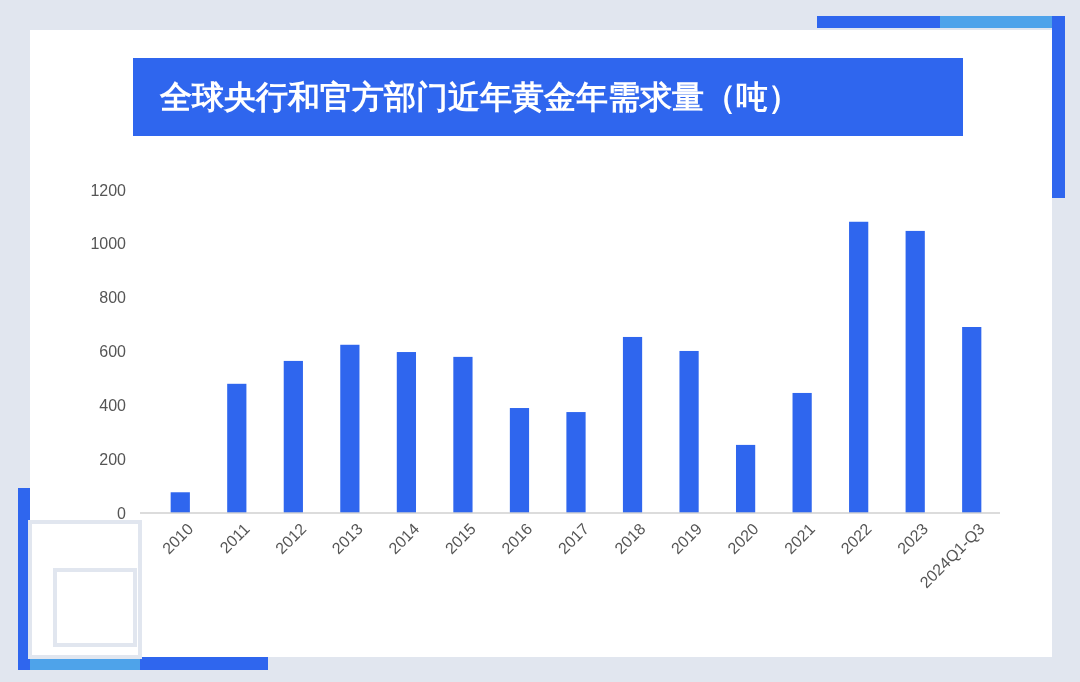 The height and width of the screenshot is (682, 1080). I want to click on y-tick-label: 600, so click(113, 352).